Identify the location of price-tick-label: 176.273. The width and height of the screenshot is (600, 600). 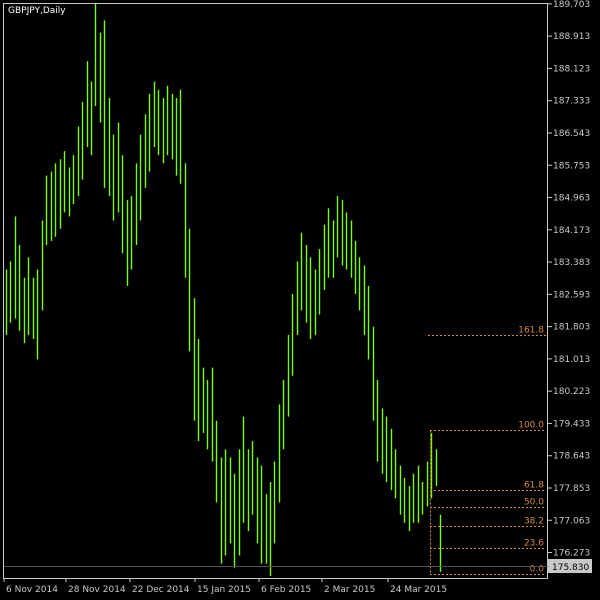
(571, 554).